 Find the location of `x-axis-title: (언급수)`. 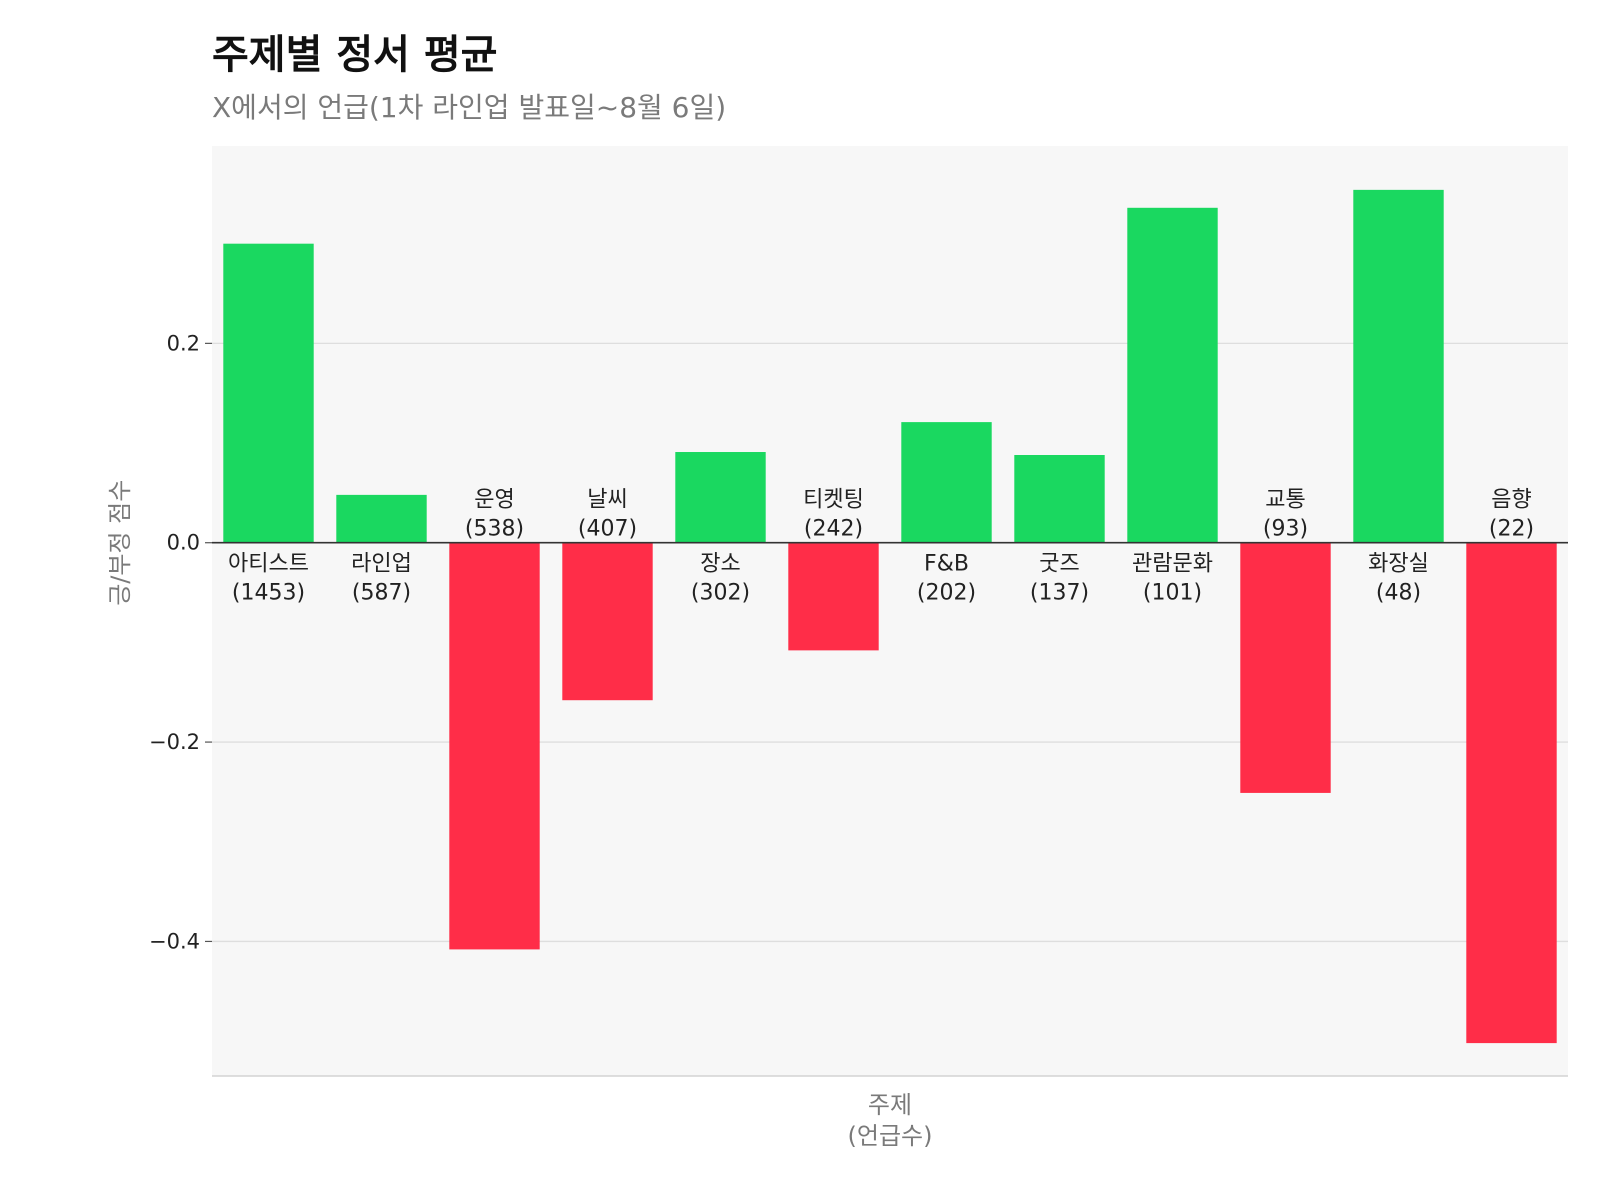

x-axis-title: (언급수) is located at coordinates (890, 1136).